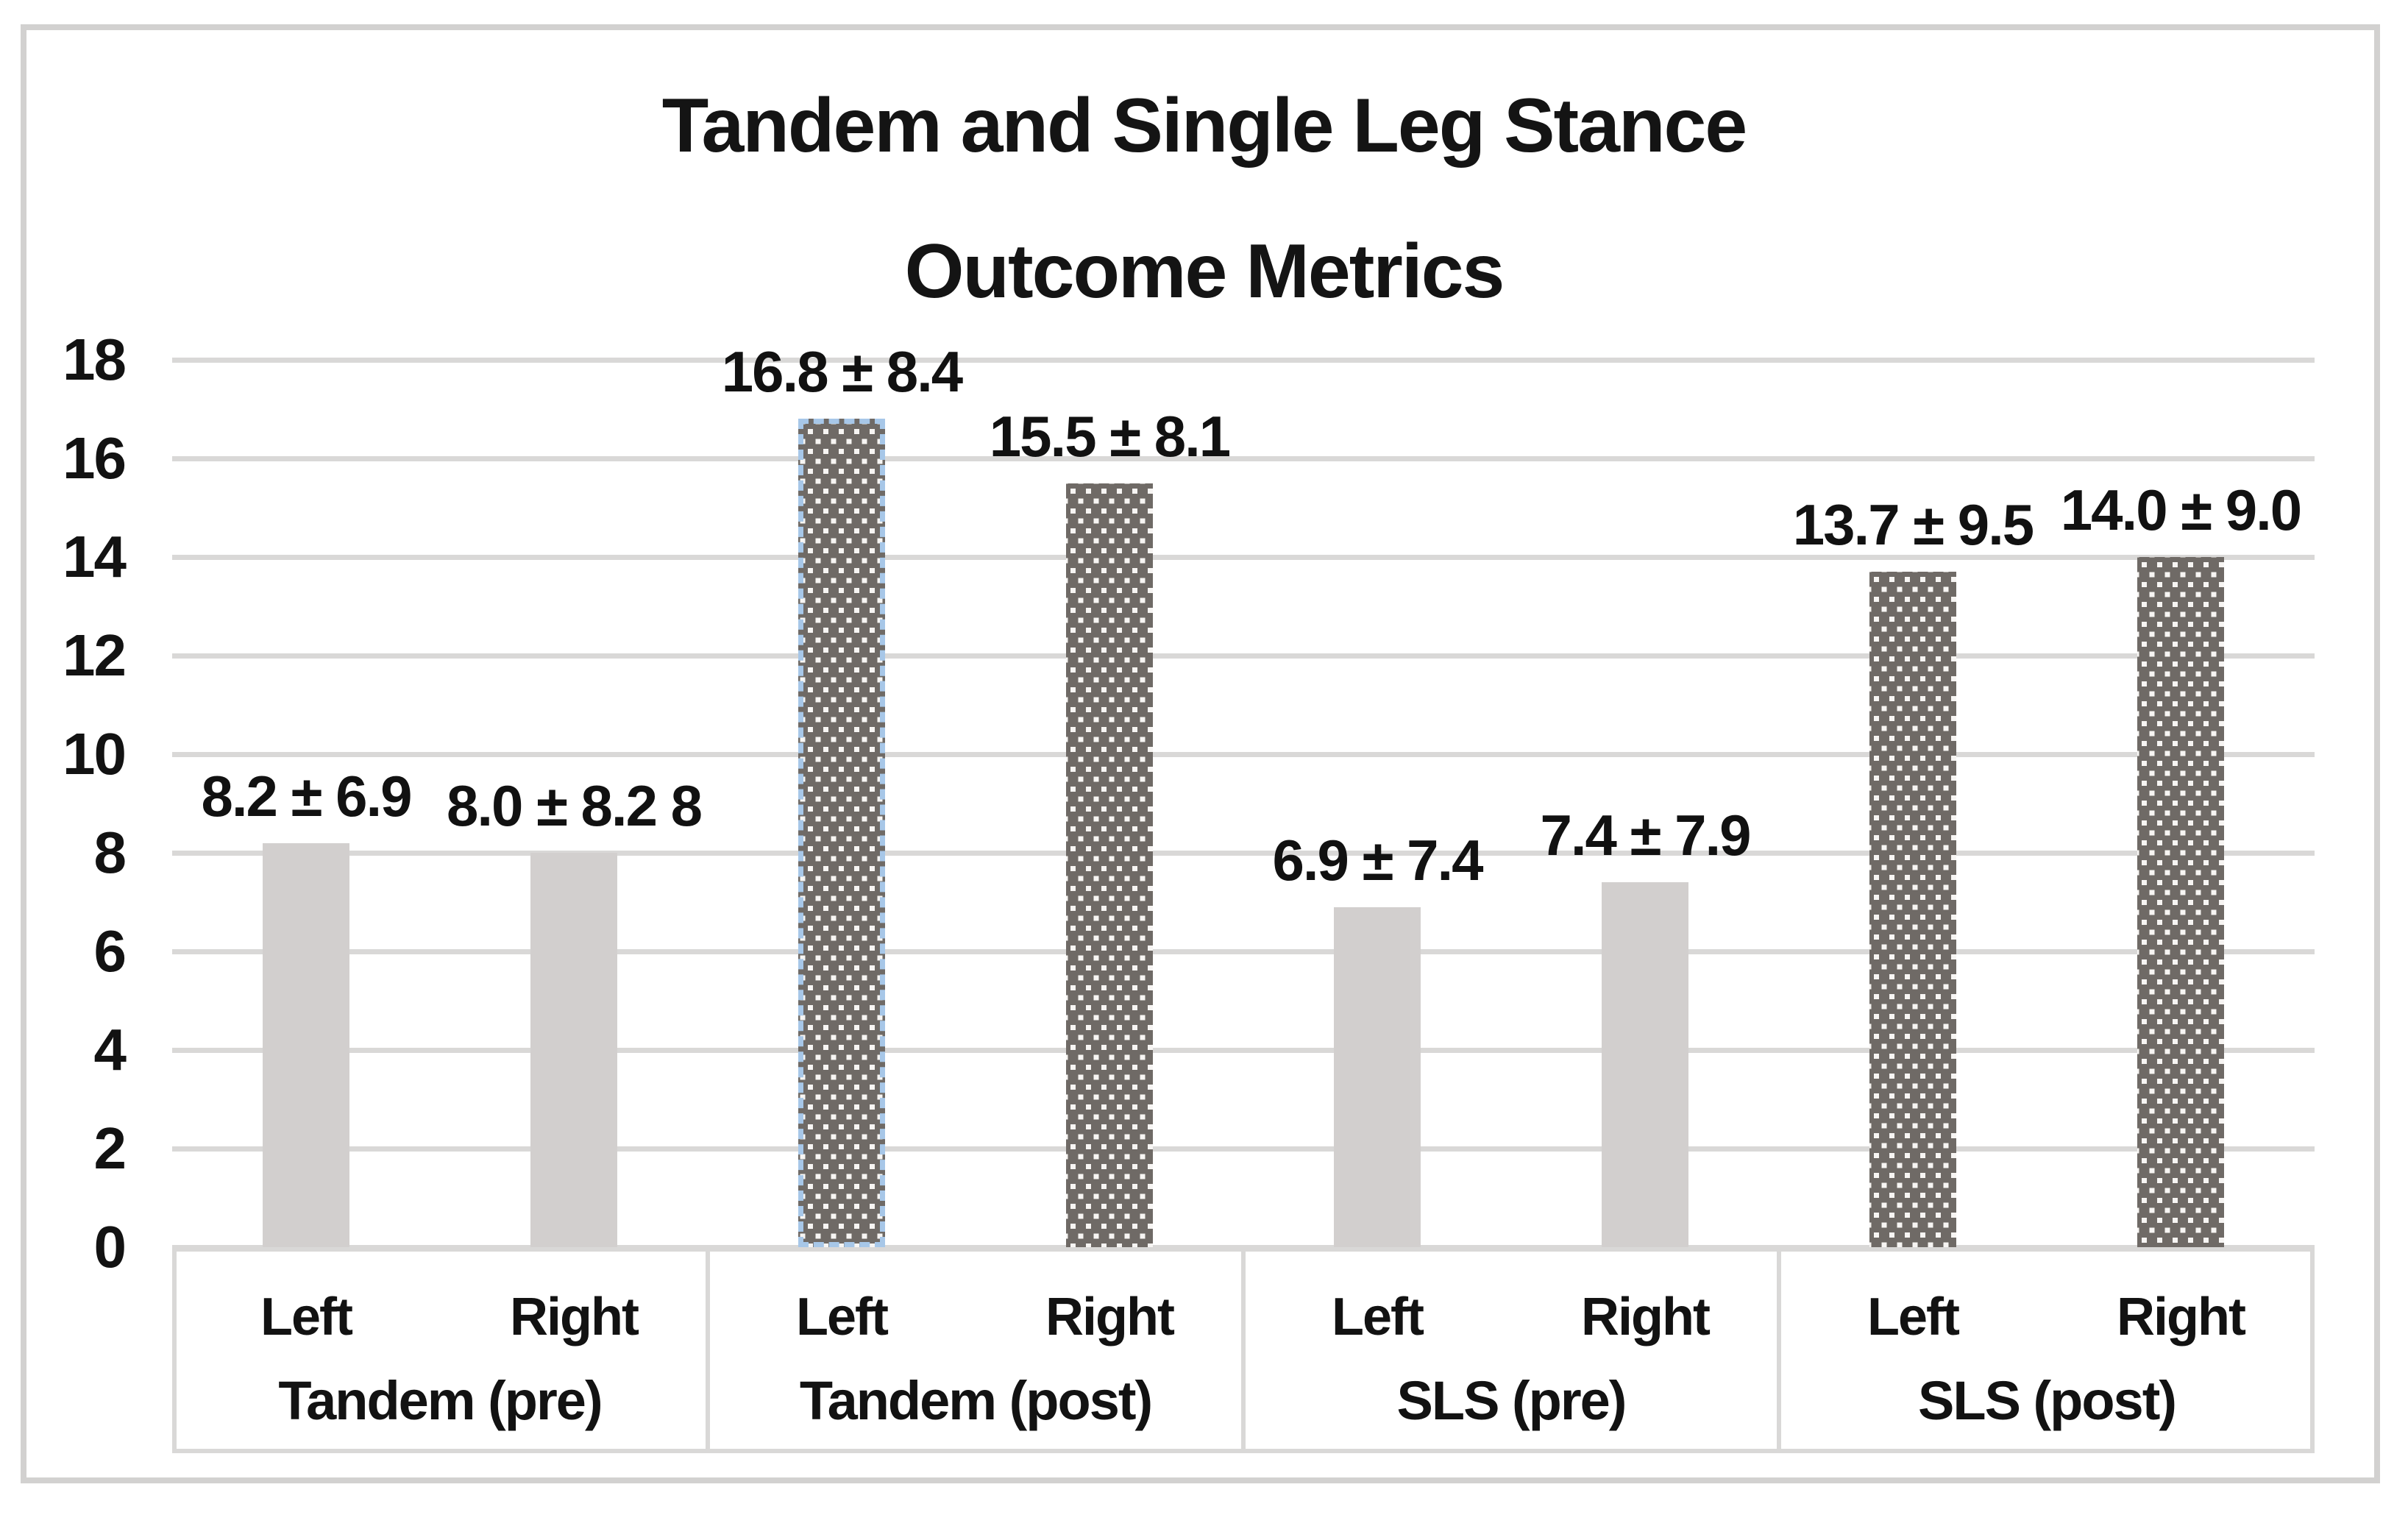 Image resolution: width=2408 pixels, height=1515 pixels. What do you see at coordinates (2180, 902) in the screenshot?
I see `bar-sls-post-right` at bounding box center [2180, 902].